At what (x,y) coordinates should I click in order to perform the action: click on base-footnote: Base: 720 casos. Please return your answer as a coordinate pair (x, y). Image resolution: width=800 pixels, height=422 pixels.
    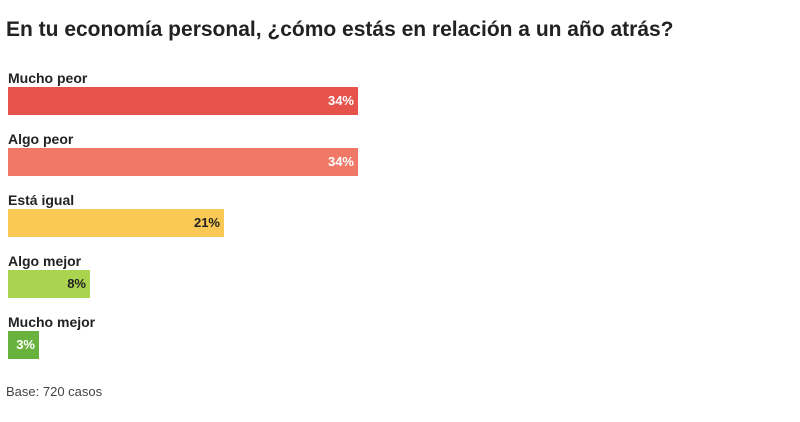
    Looking at the image, I should click on (54, 391).